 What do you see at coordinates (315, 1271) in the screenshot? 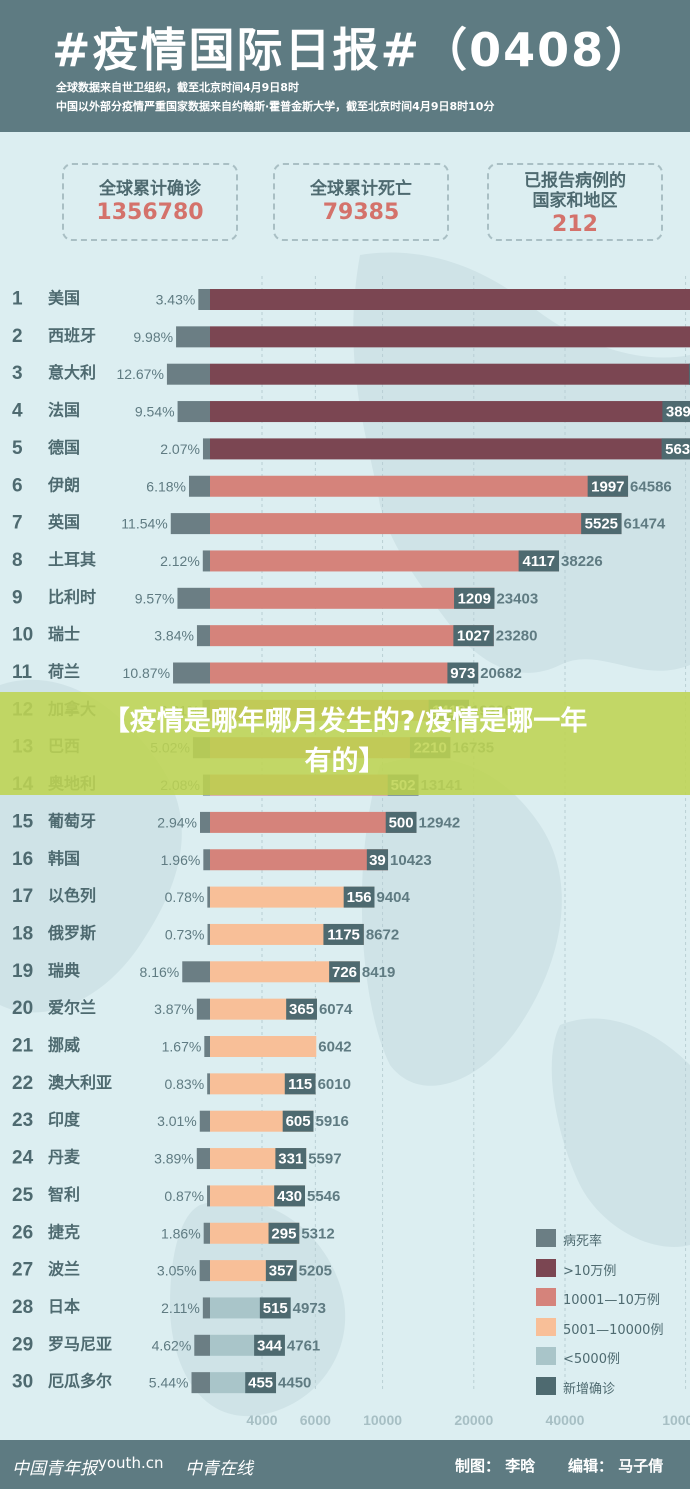
I see `total-label: 5205` at bounding box center [315, 1271].